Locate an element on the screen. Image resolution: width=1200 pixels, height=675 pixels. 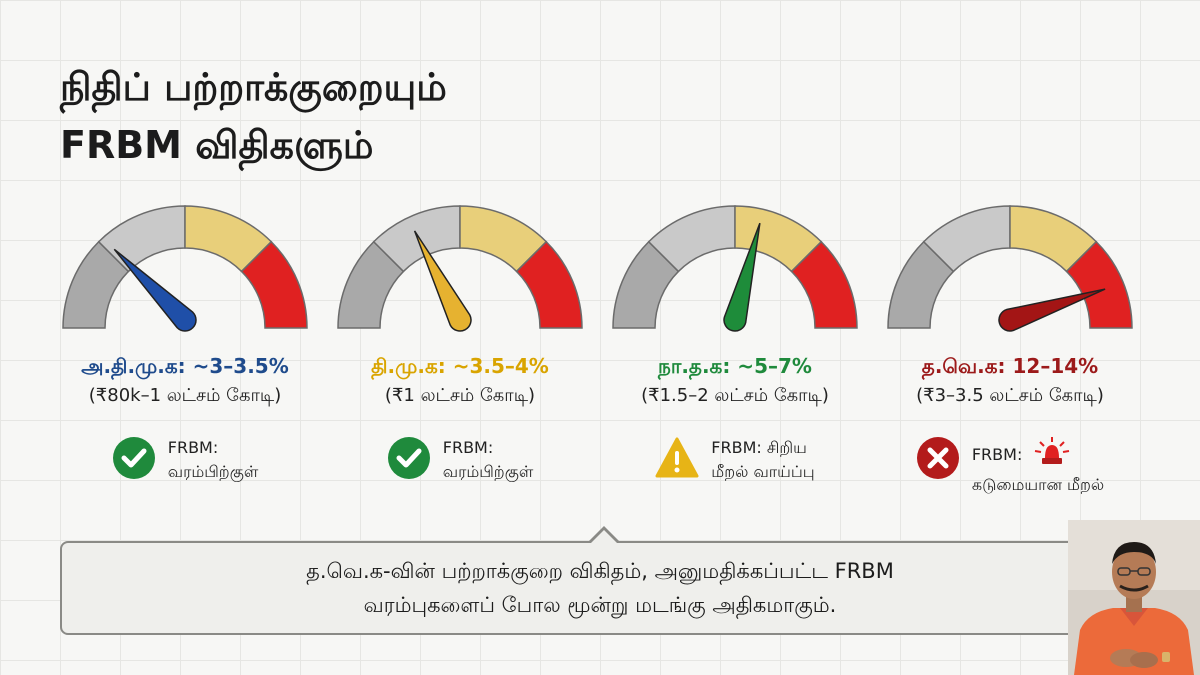
frbm-status: FRBM: சிறிய மீறல் வாய்ப்பு is located at coordinates (735, 460).